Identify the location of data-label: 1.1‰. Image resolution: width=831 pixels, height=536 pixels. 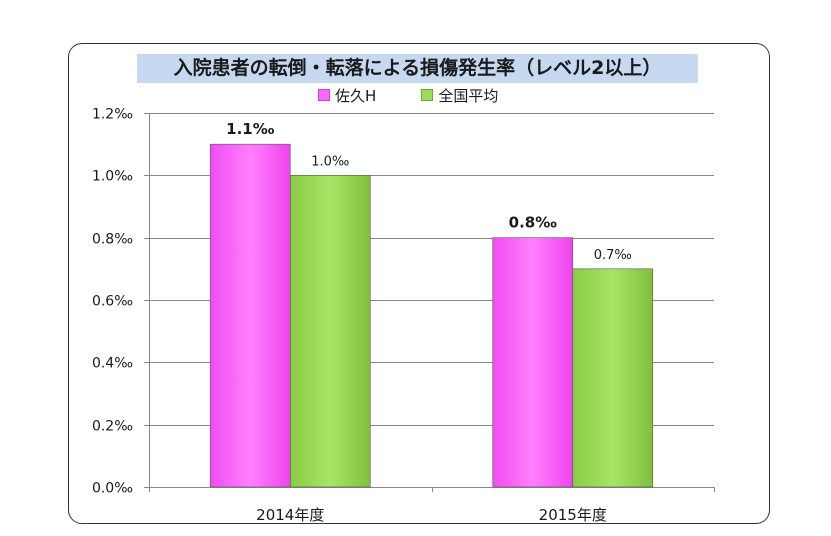
(250, 129).